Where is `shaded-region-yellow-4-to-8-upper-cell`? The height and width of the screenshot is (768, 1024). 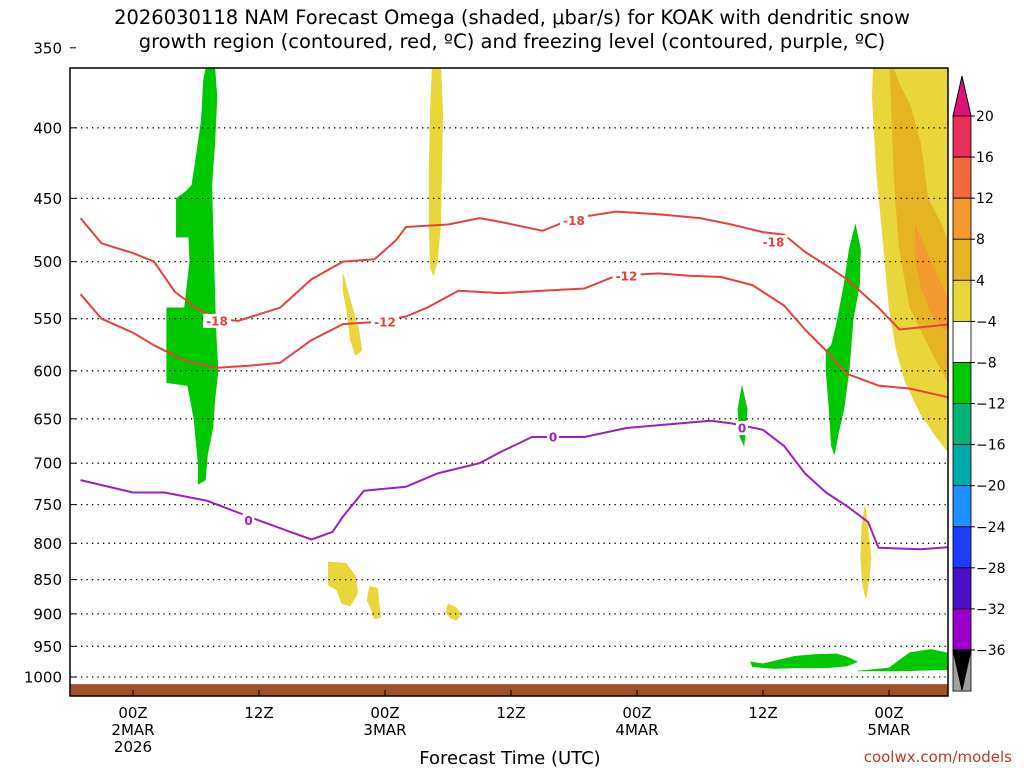 shaded-region-yellow-4-to-8-upper-cell is located at coordinates (436, 172).